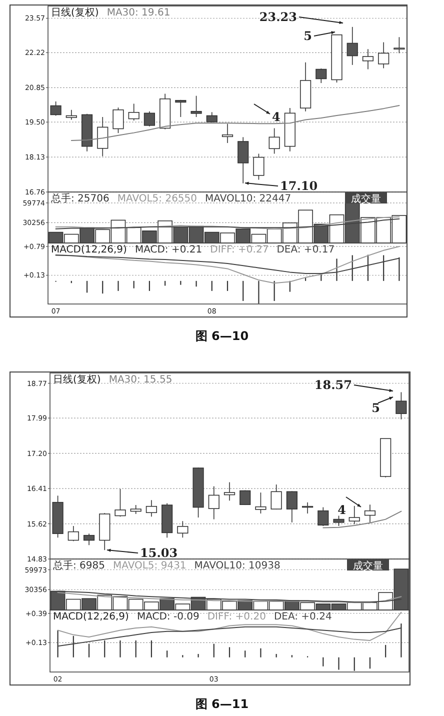  I want to click on legend-item: MA30: 15.55, so click(140, 380).